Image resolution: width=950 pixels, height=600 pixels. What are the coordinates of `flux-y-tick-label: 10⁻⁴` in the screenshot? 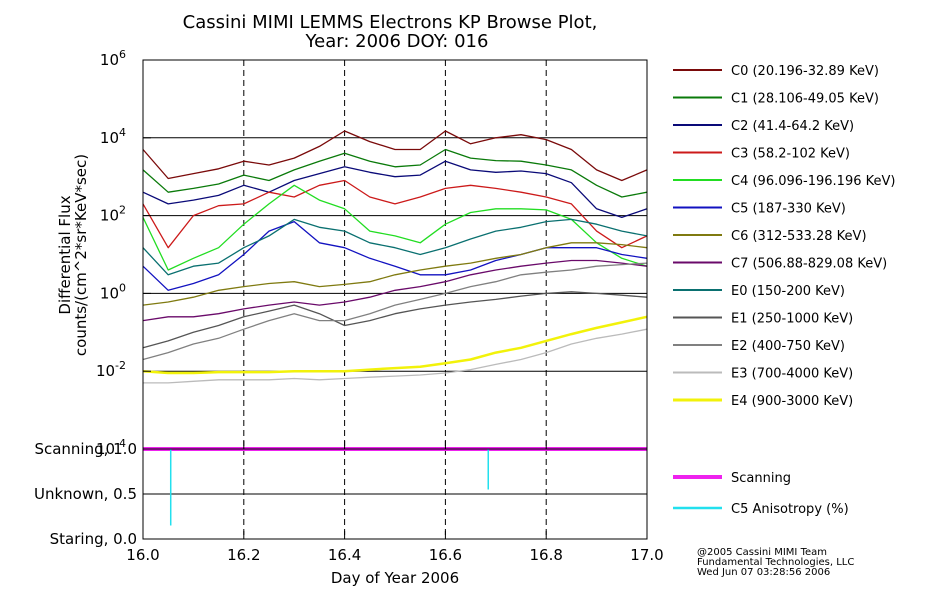 It's located at (111, 447).